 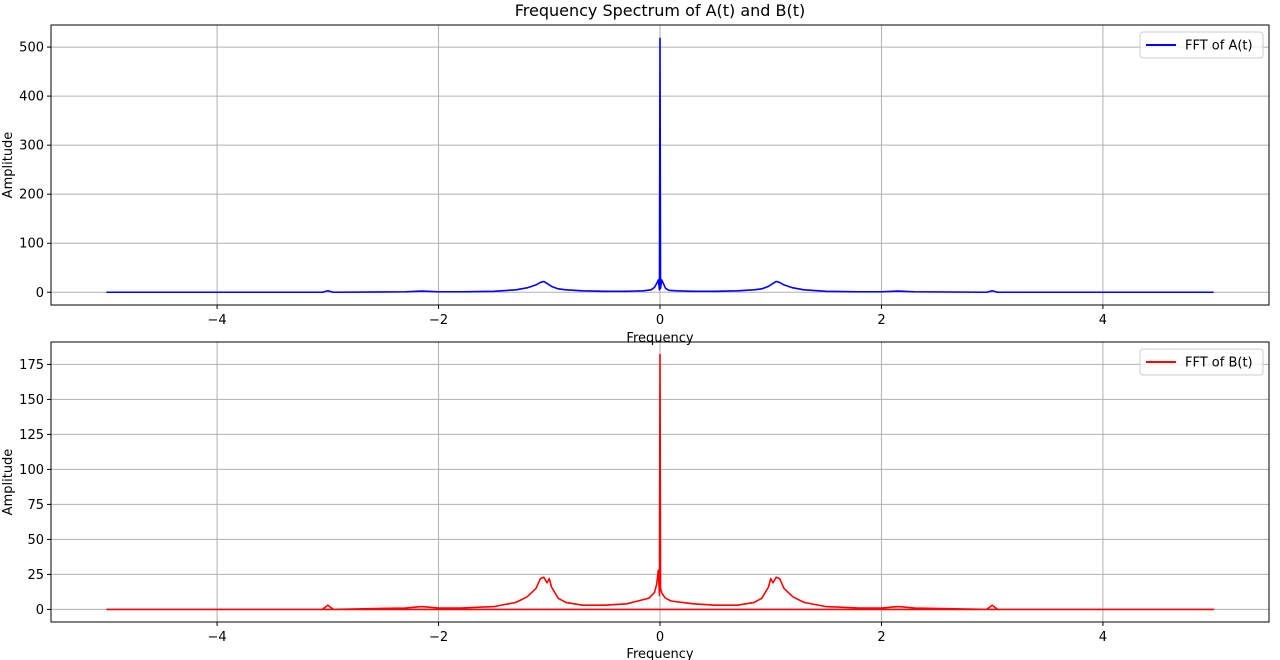 What do you see at coordinates (31, 470) in the screenshot?
I see `chart-b-ytick-label: 100` at bounding box center [31, 470].